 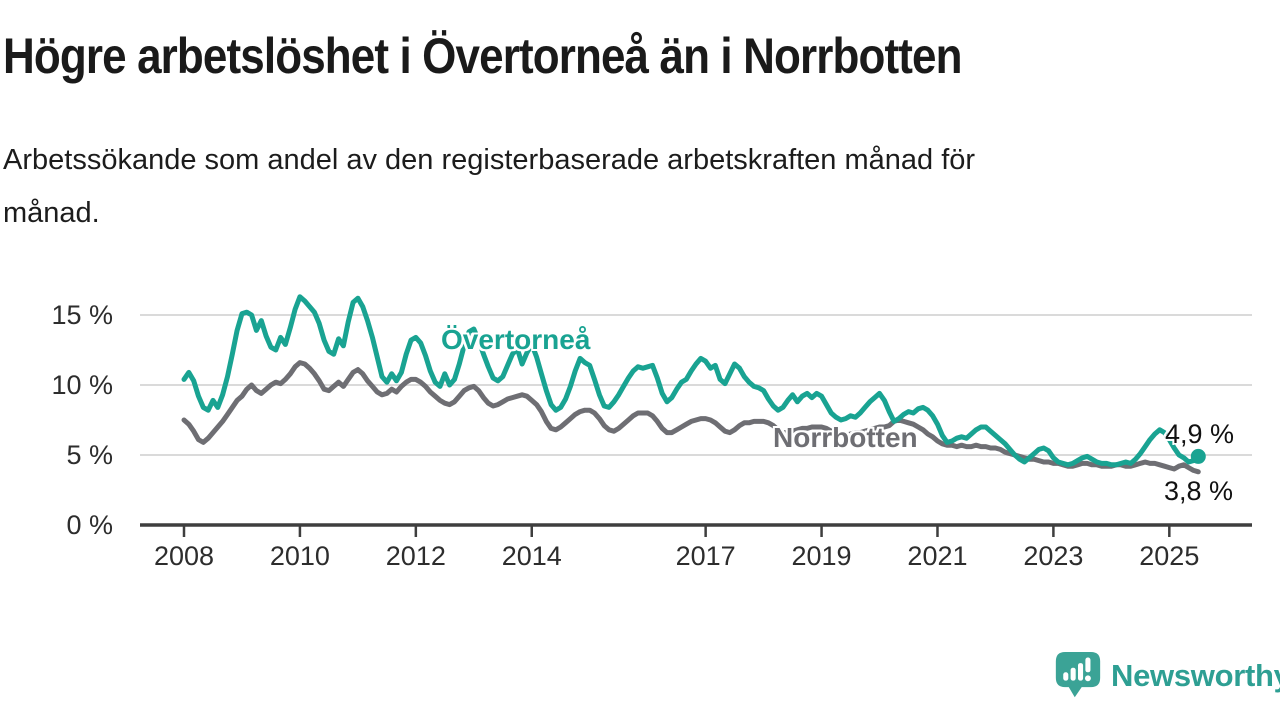 What do you see at coordinates (1199, 491) in the screenshot?
I see `norrbotten-end-value-label: 3,8 %` at bounding box center [1199, 491].